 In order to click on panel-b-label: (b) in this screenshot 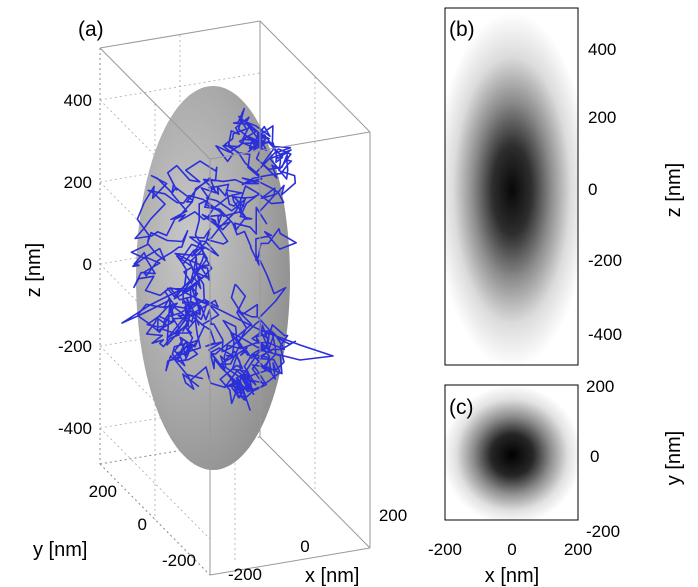, I will do `click(462, 29)`.